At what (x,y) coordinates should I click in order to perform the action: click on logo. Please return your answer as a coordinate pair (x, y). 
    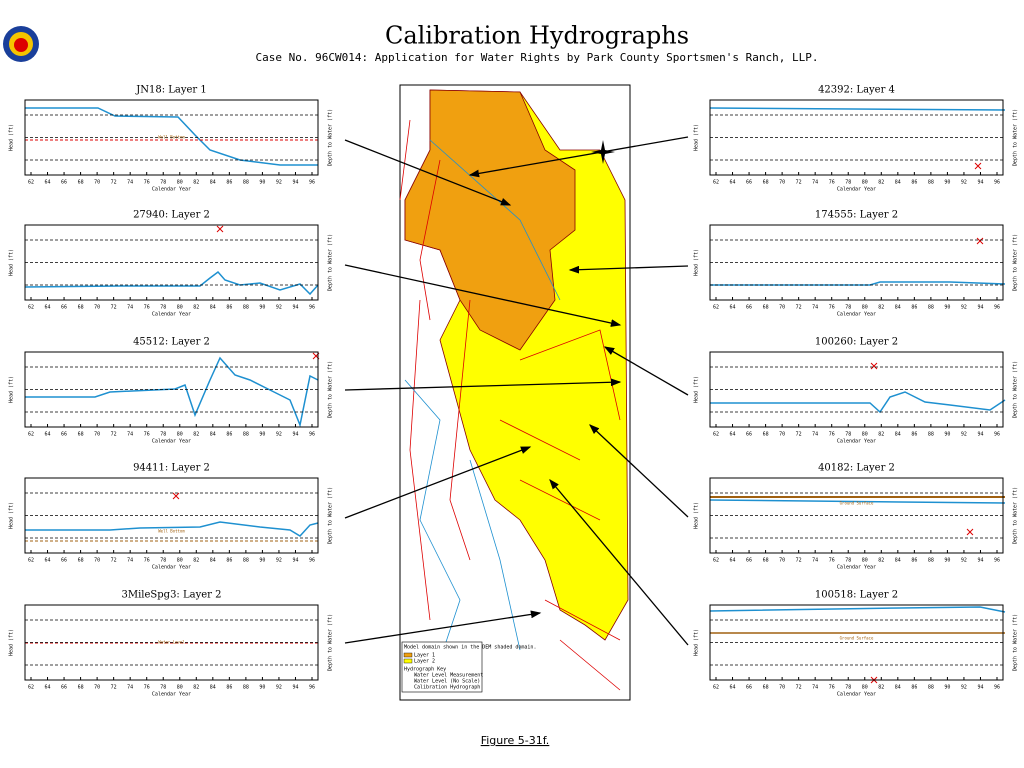
    Looking at the image, I should click on (21, 44).